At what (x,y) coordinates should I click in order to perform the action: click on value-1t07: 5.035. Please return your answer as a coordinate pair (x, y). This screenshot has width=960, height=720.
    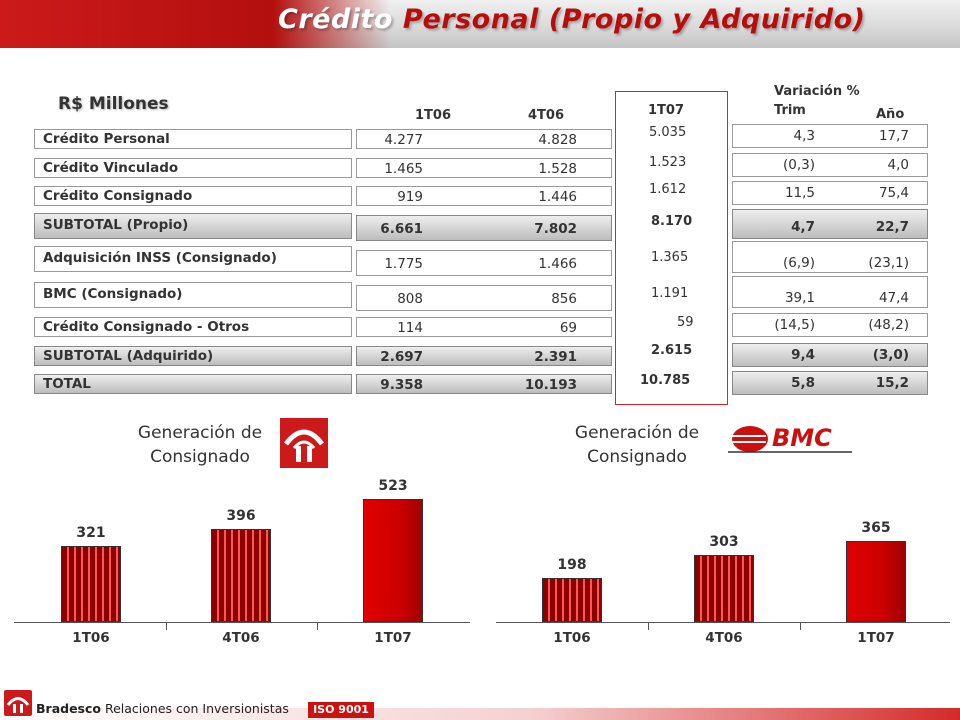
    Looking at the image, I should click on (668, 132).